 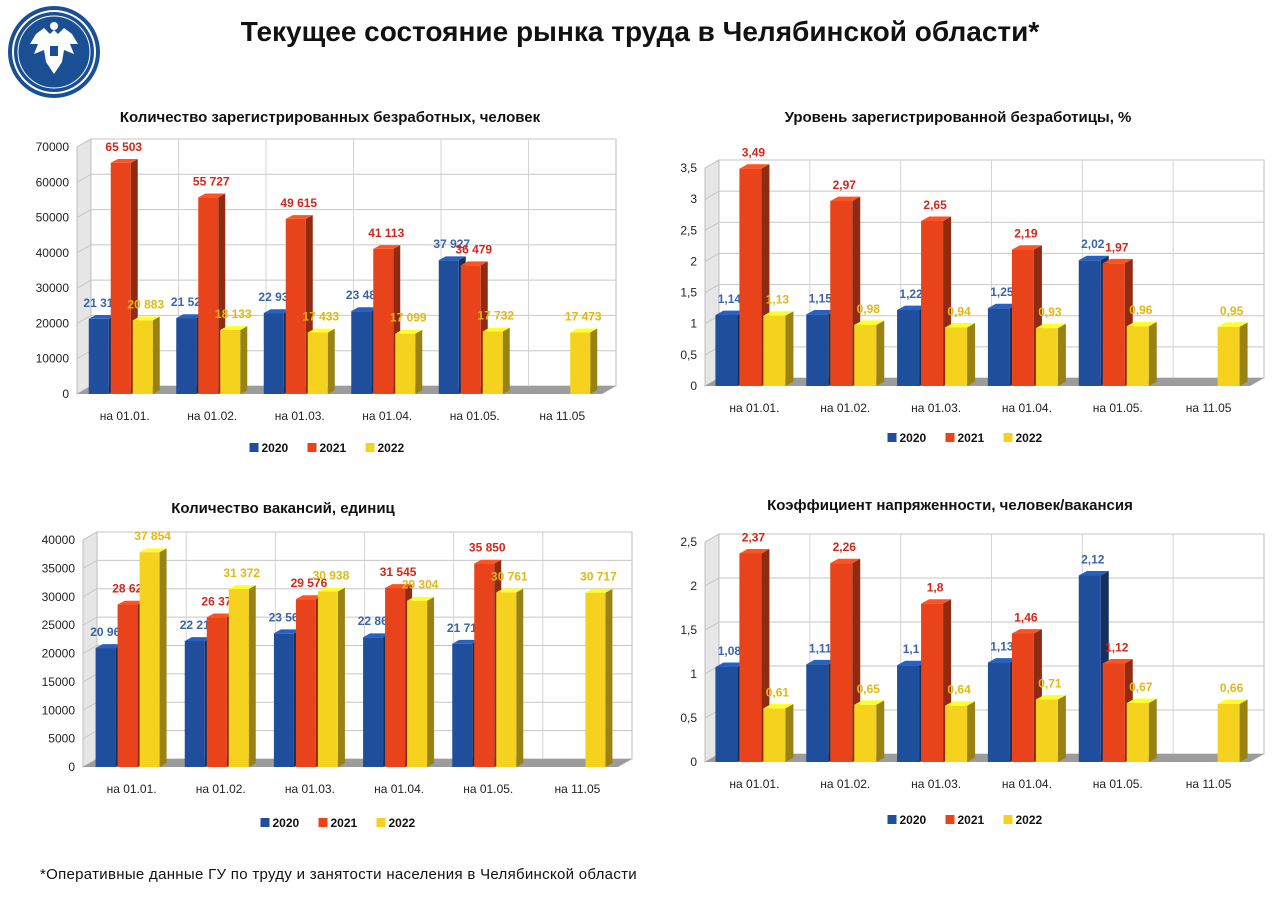 What do you see at coordinates (145, 304) in the screenshot?
I see `data-label-2022: 20 883` at bounding box center [145, 304].